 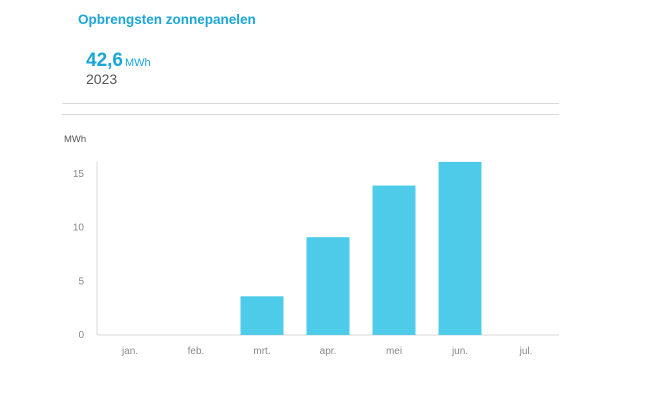 I want to click on x-tick-label: mrt., so click(x=261, y=351).